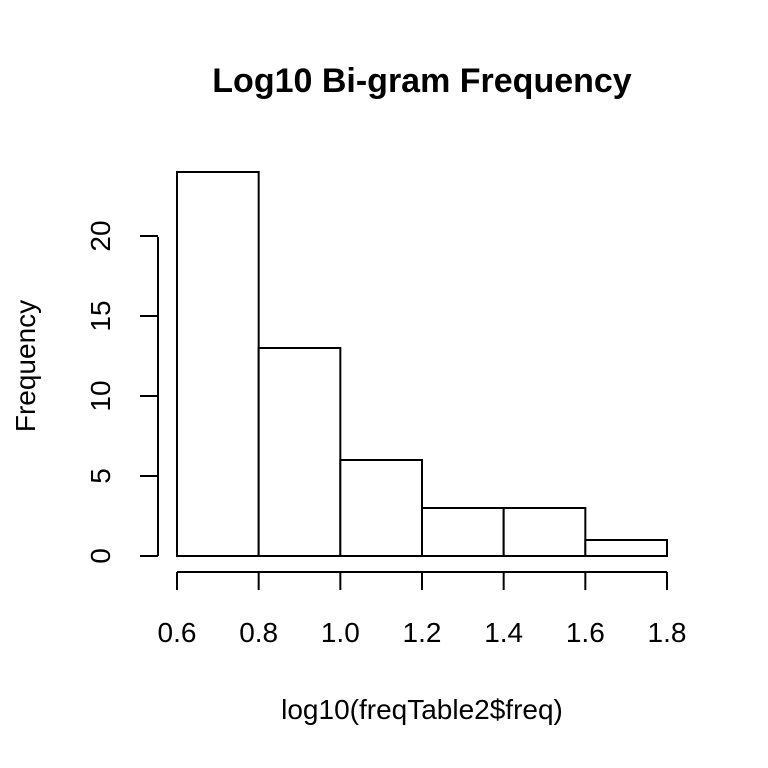 The height and width of the screenshot is (768, 768). I want to click on y-tick-label: 0, so click(100, 556).